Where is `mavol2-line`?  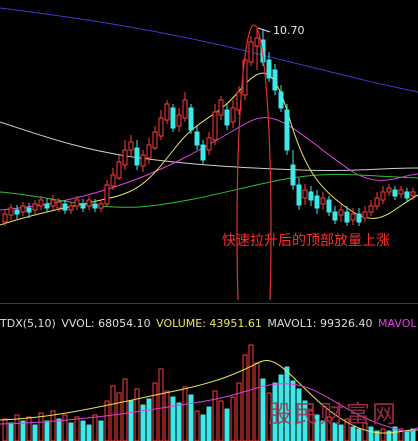
mavol2-line is located at coordinates (209, 407).